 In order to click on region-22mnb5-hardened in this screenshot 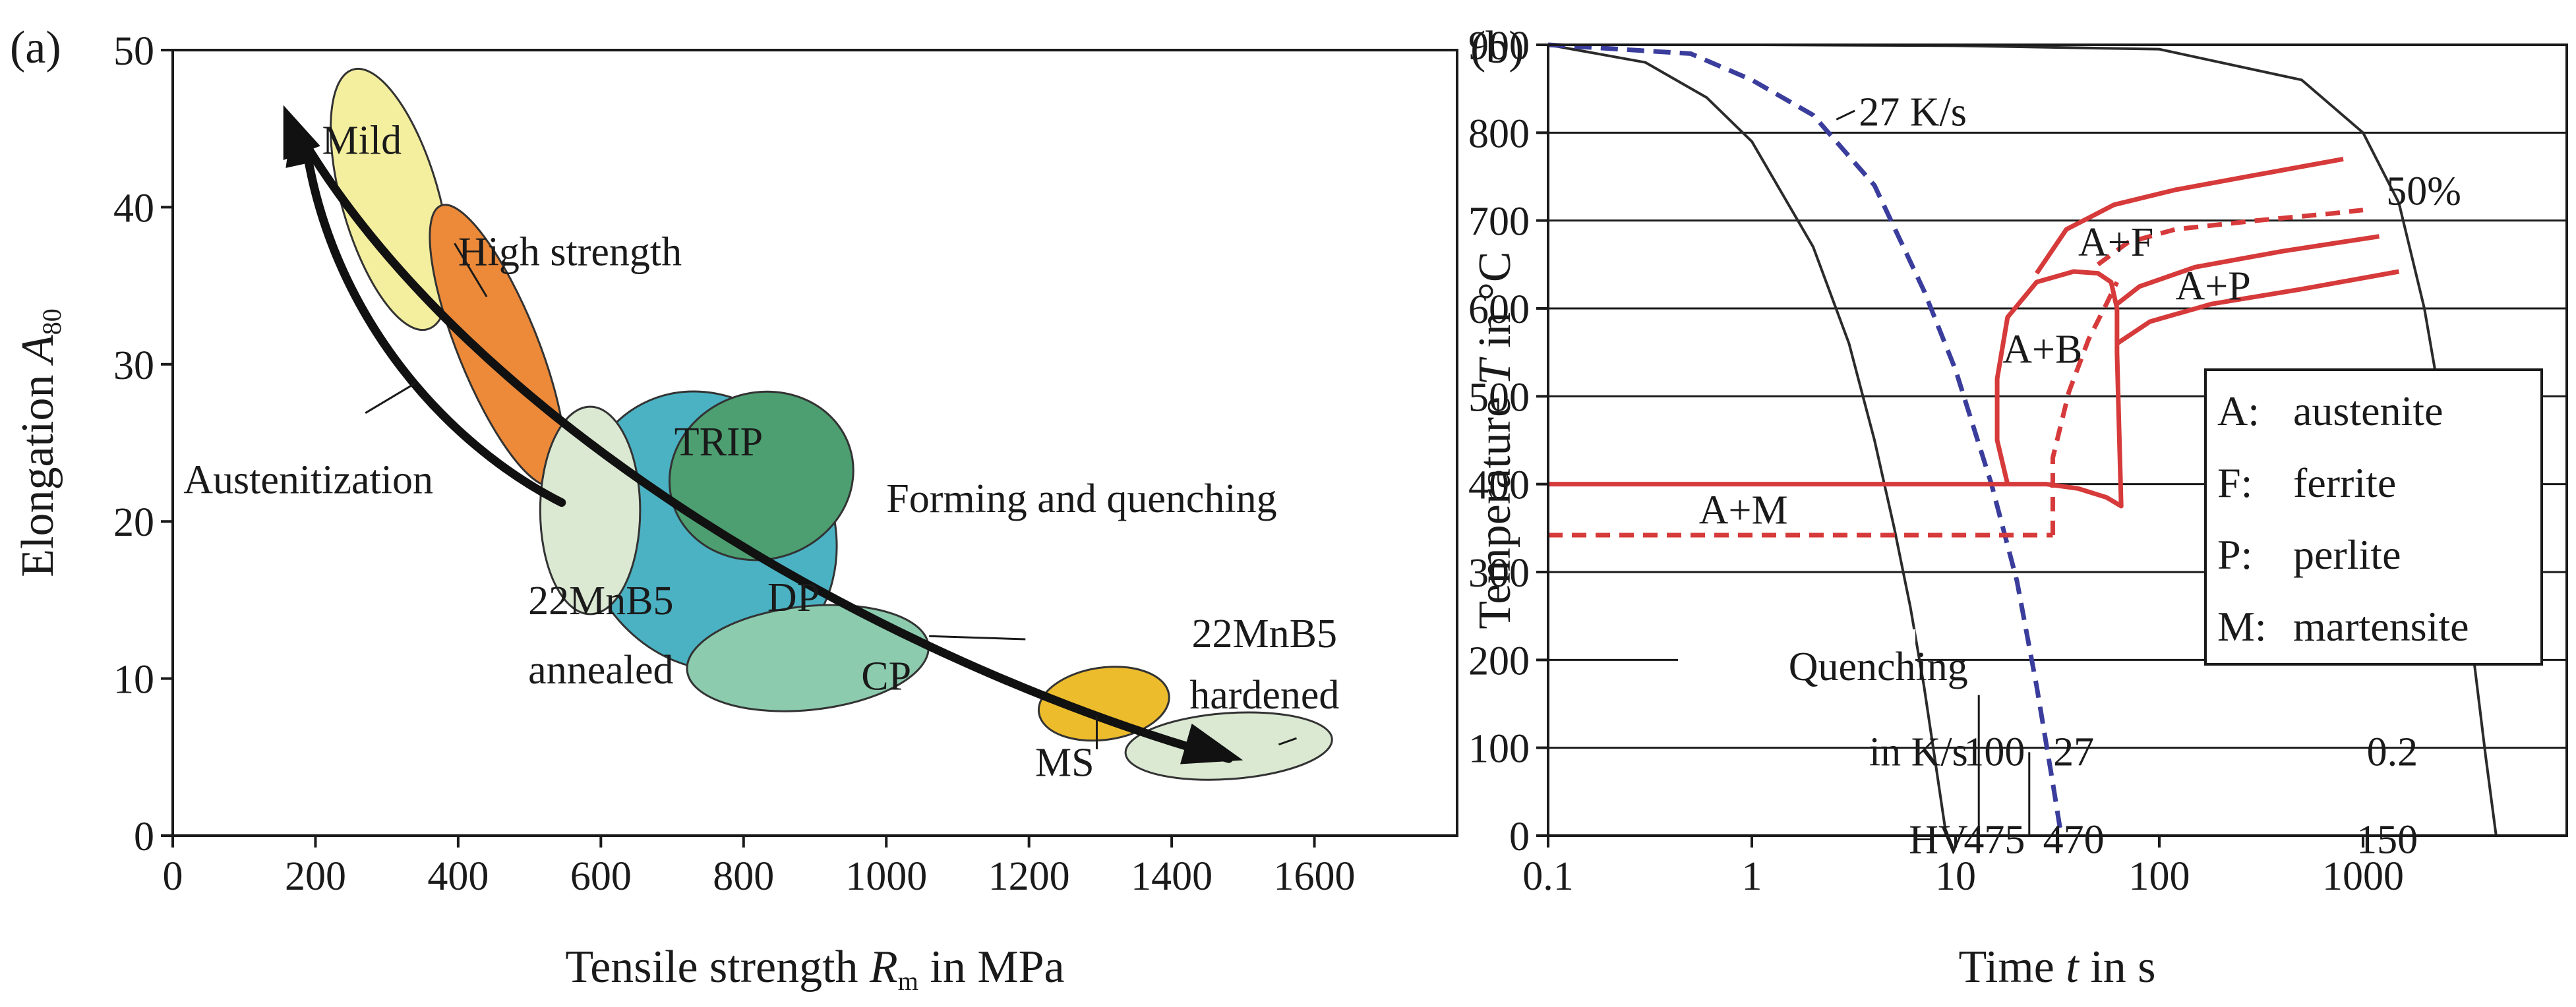, I will do `click(1228, 746)`.